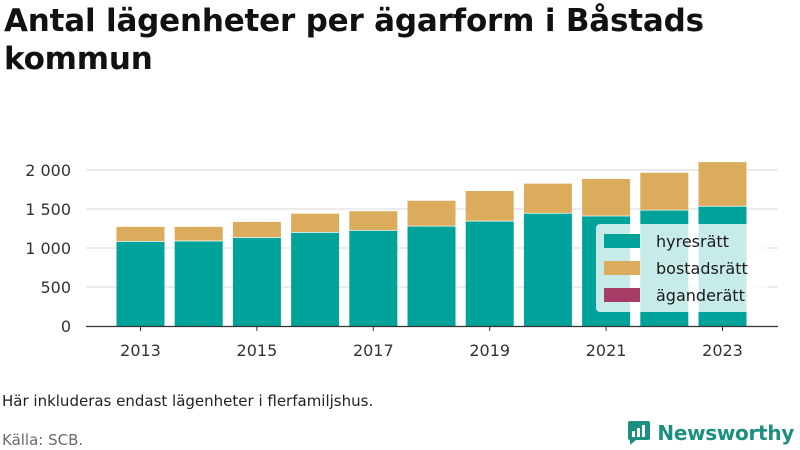 The height and width of the screenshot is (450, 800). I want to click on y-tick-label: 500, so click(55, 287).